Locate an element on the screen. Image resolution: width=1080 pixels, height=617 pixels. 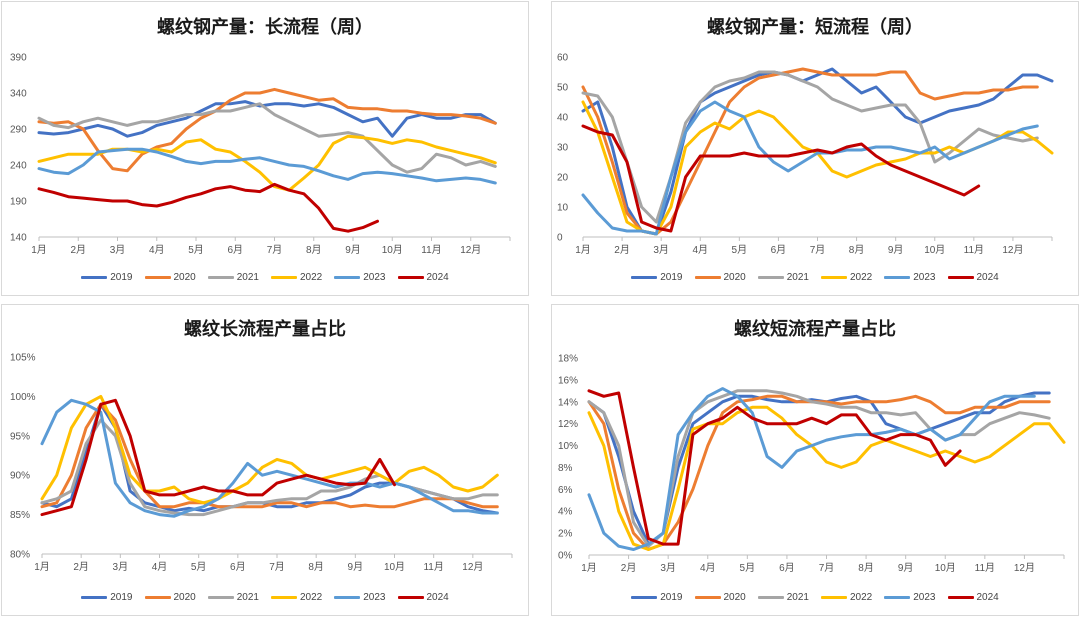
y-tick-label: 190 is located at coordinates (18, 202).